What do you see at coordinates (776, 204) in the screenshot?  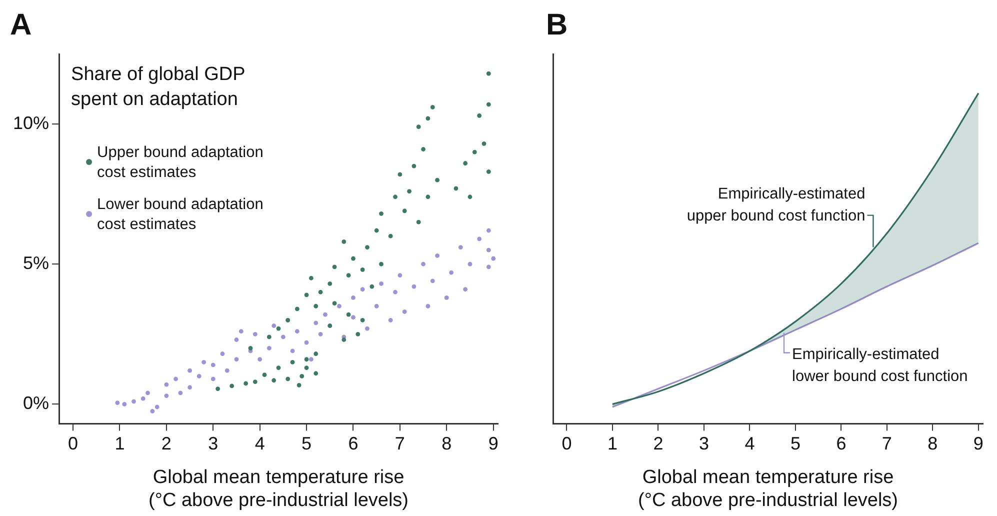 I see `annotation: Empirically-estimated upper bound cost function` at bounding box center [776, 204].